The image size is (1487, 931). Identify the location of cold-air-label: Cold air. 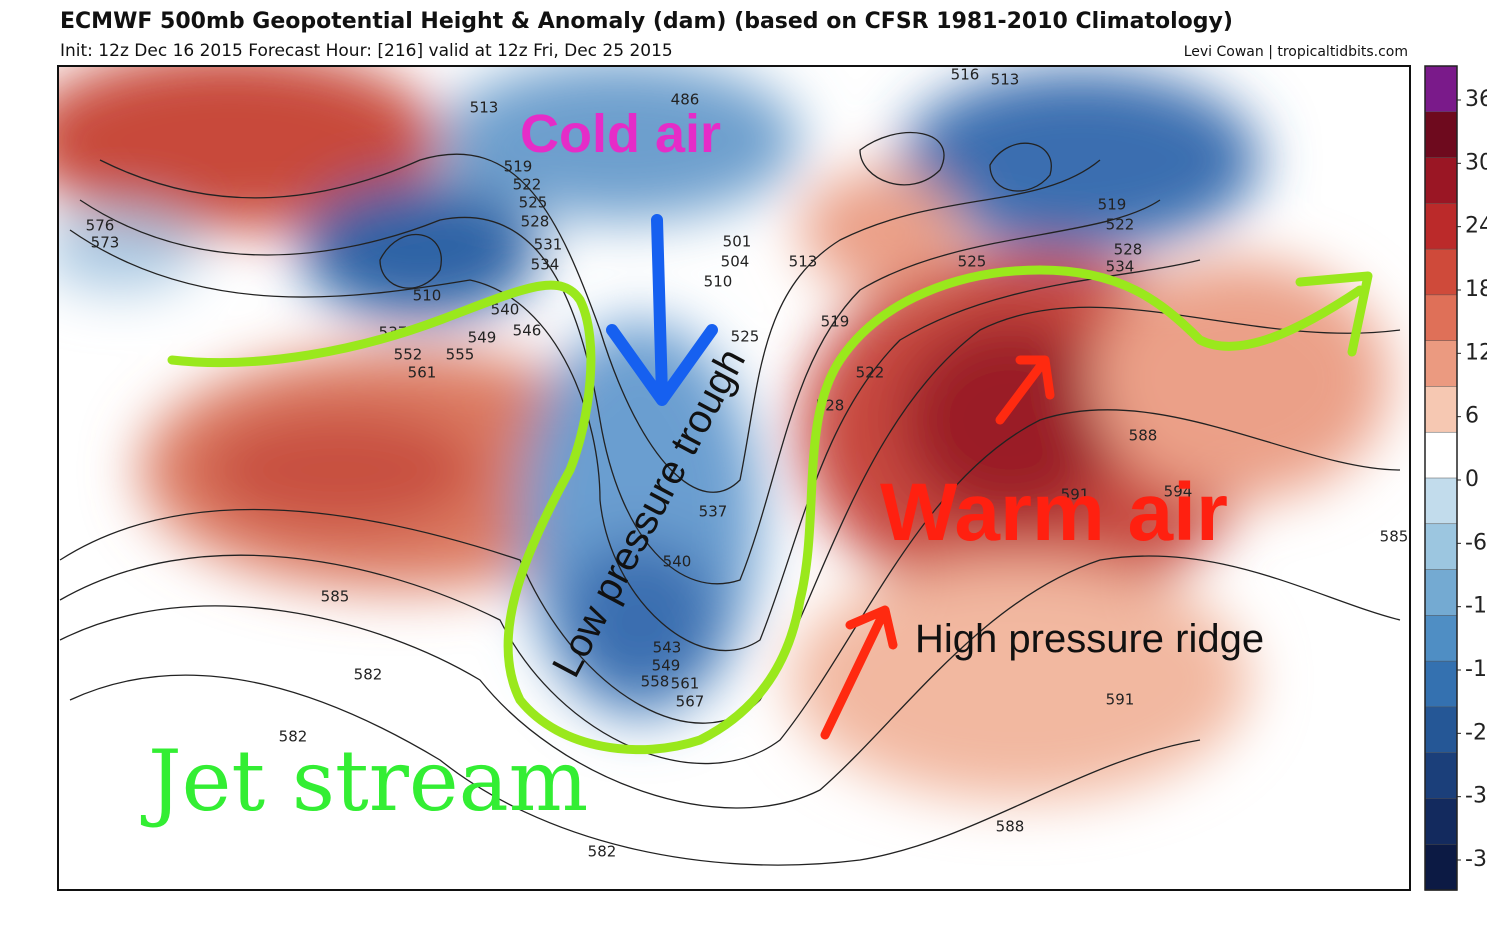
(620, 134).